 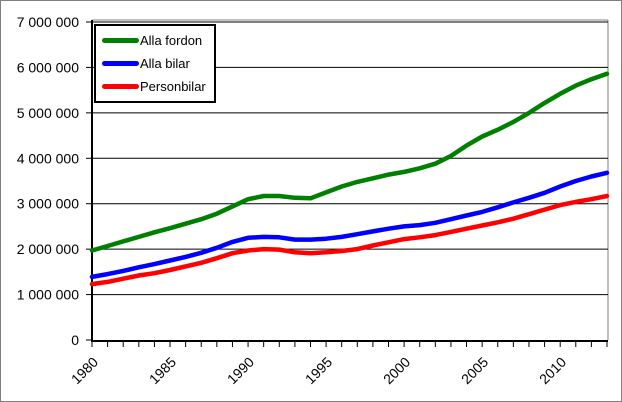 I want to click on y-tick-label: 3 000 000, so click(x=48, y=204).